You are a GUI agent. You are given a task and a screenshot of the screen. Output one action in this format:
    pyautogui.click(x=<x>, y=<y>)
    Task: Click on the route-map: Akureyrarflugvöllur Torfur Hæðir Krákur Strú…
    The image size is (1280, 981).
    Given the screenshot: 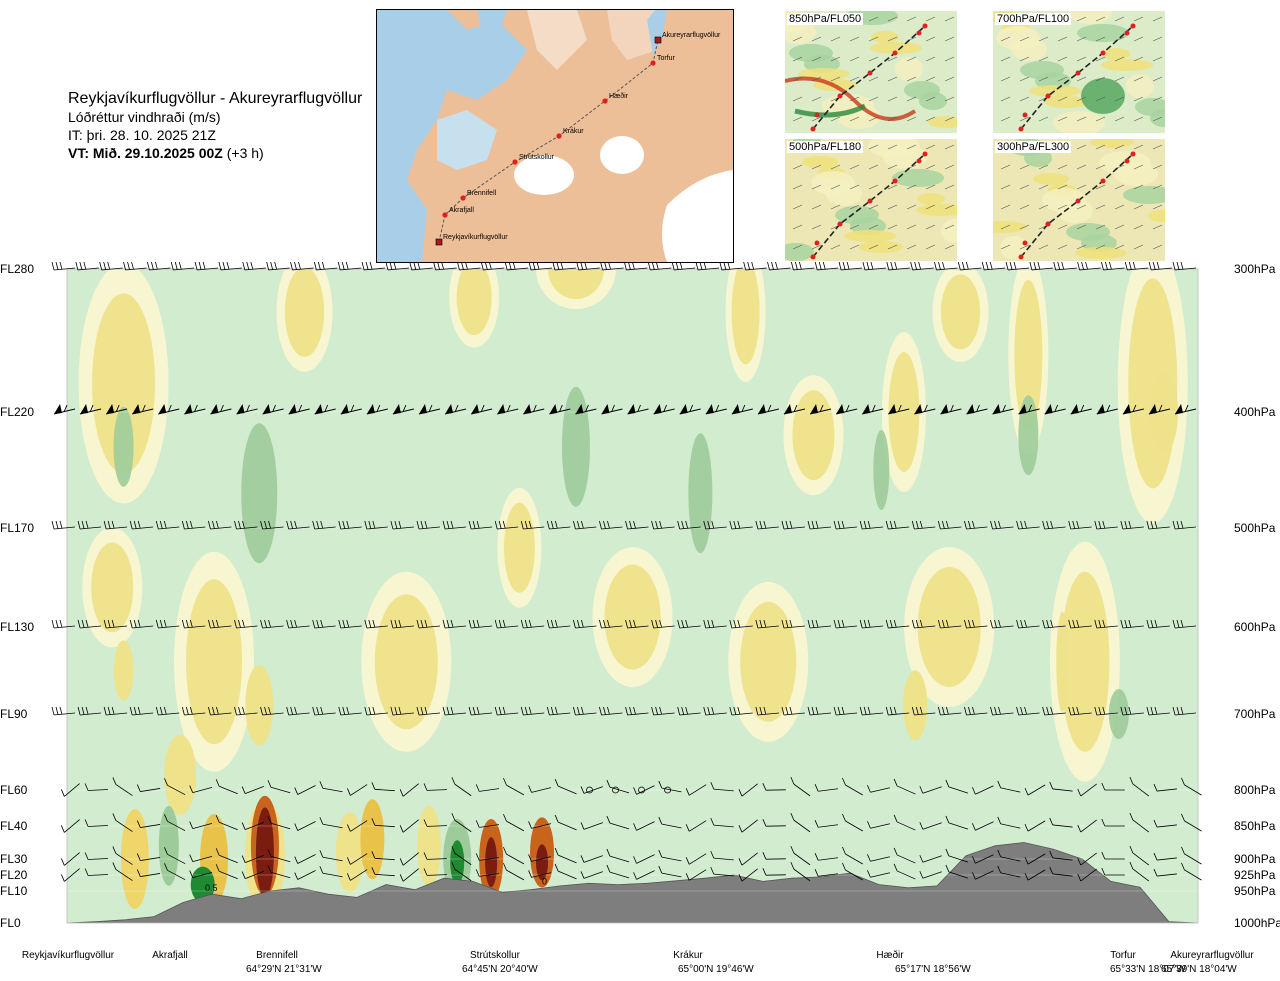 What is the action you would take?
    pyautogui.click(x=555, y=136)
    